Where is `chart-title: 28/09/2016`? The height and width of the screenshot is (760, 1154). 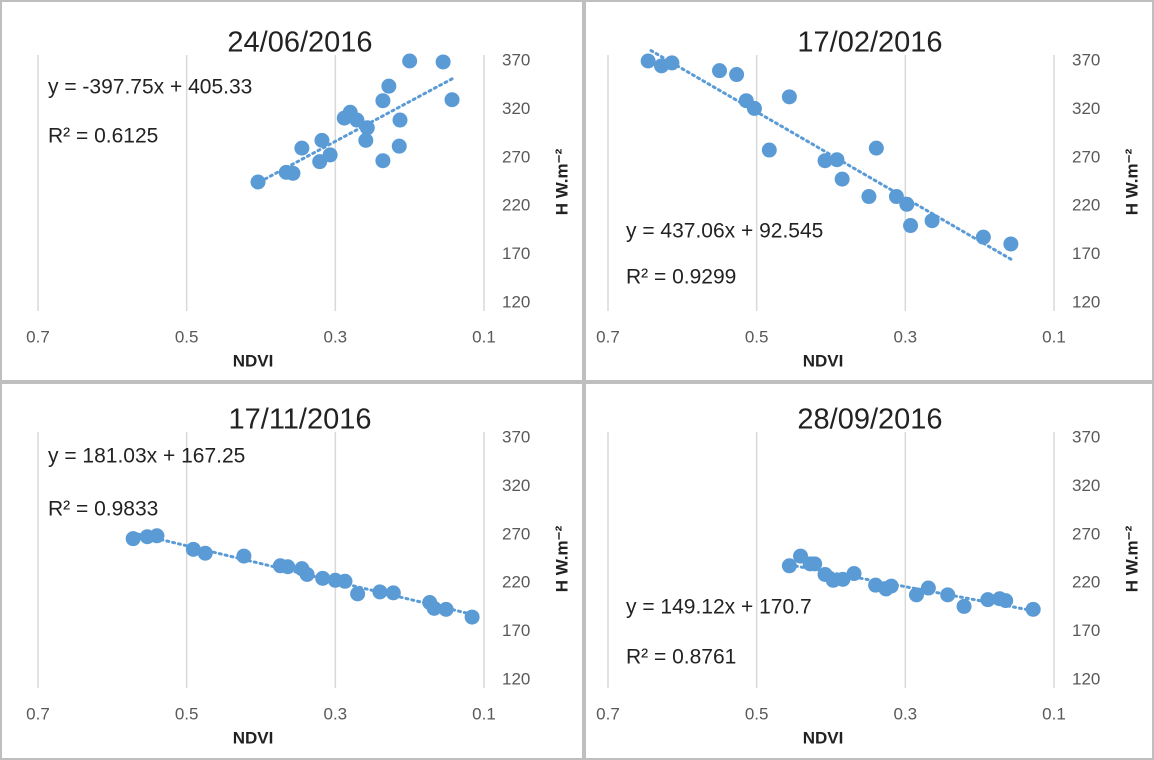
chart-title: 28/09/2016 is located at coordinates (869, 420).